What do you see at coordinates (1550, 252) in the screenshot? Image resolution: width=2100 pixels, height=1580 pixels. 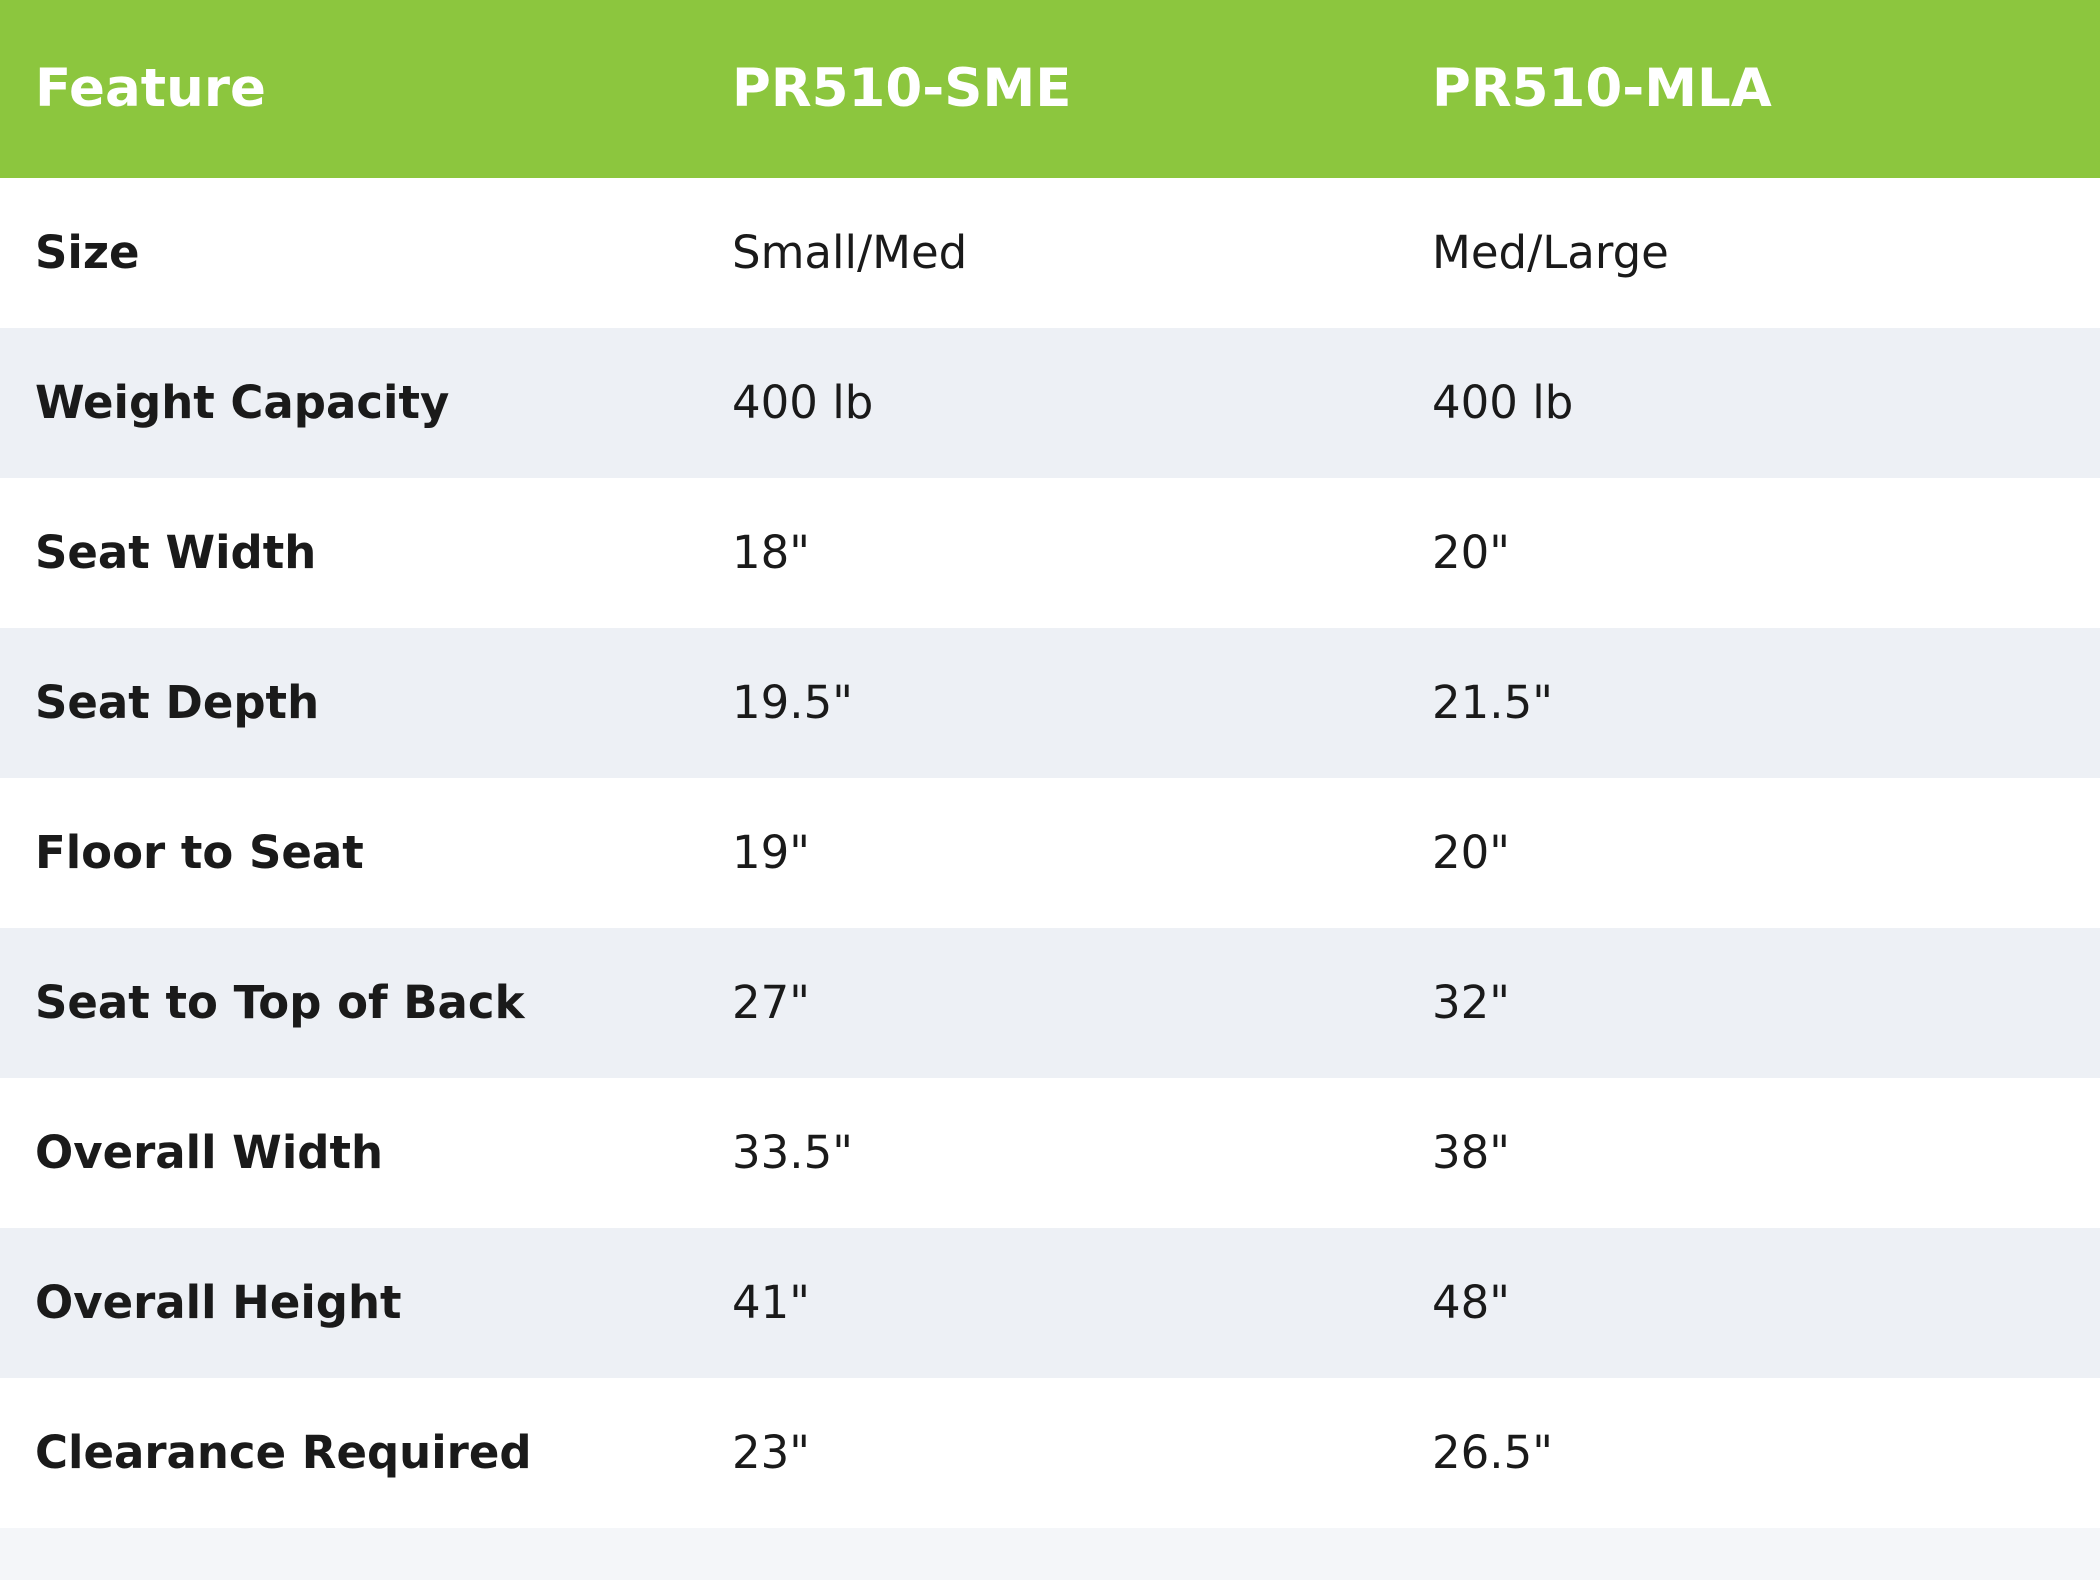 I see `spec-value: Med/Large` at bounding box center [1550, 252].